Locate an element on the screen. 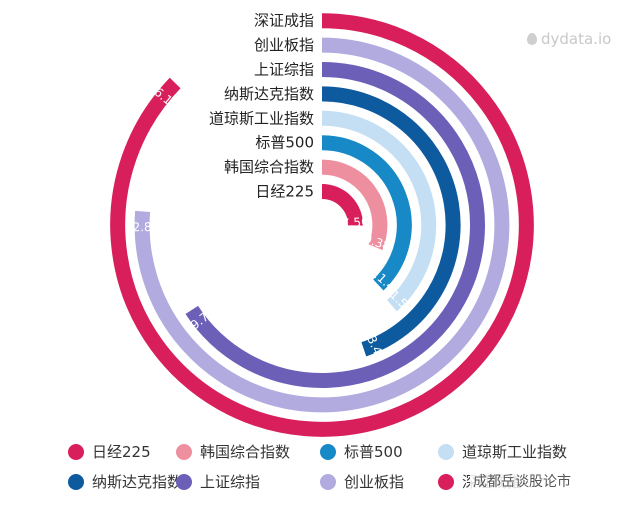  value-label-series-6: 22.86 is located at coordinates (142, 227).